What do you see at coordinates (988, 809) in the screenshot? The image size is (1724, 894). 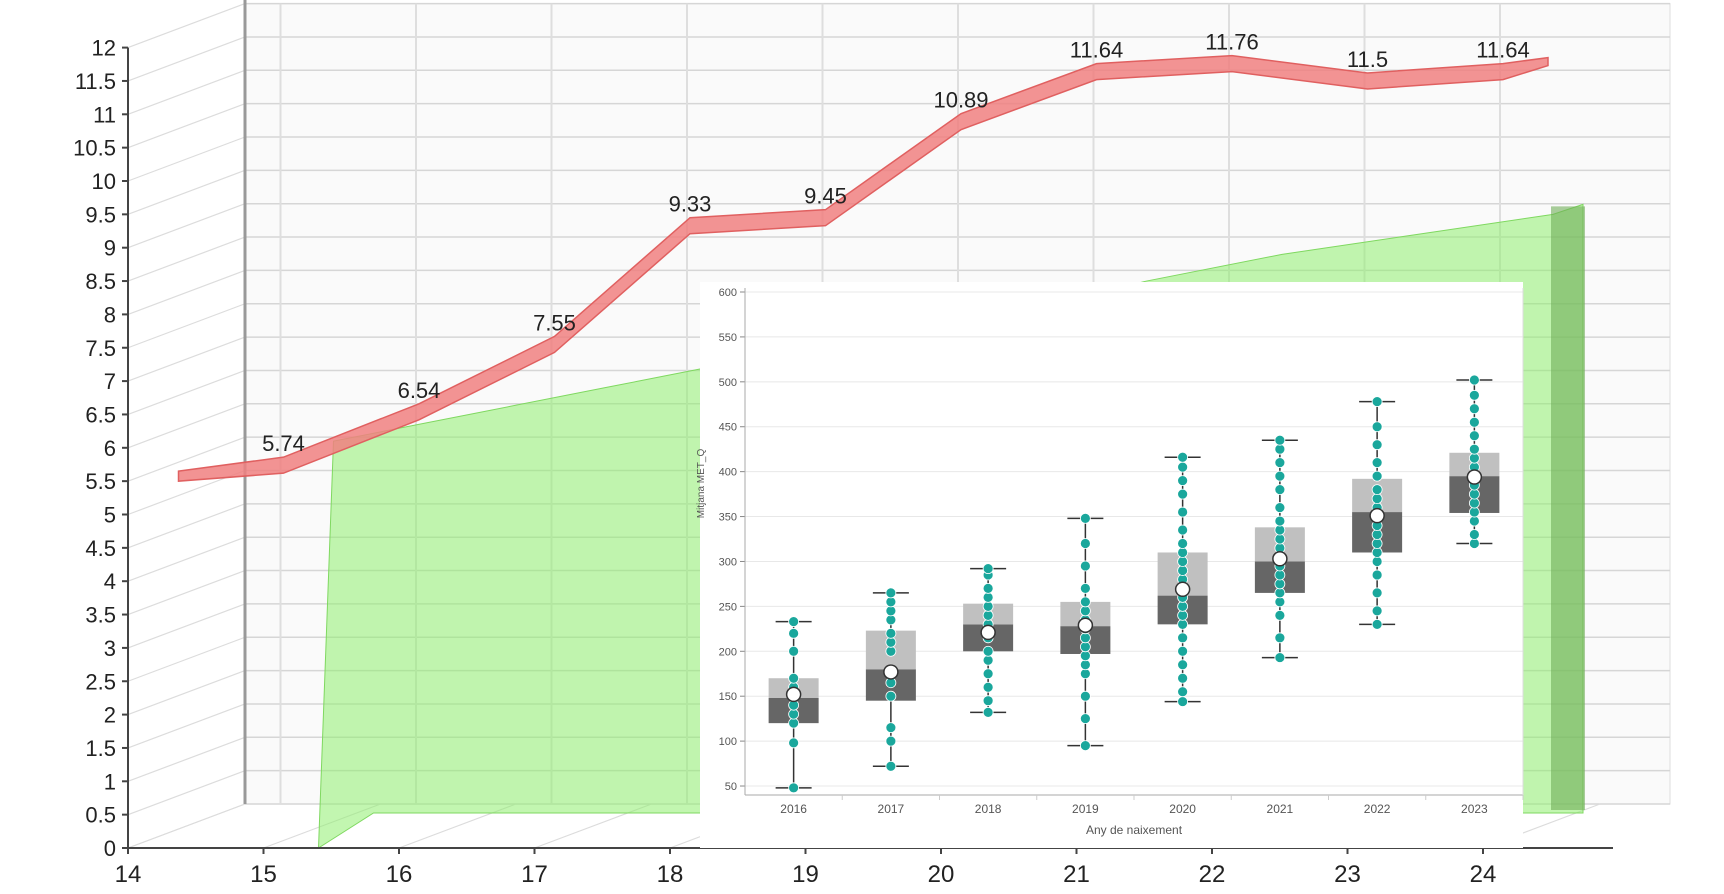 I see `x-tick-label: 2018` at bounding box center [988, 809].